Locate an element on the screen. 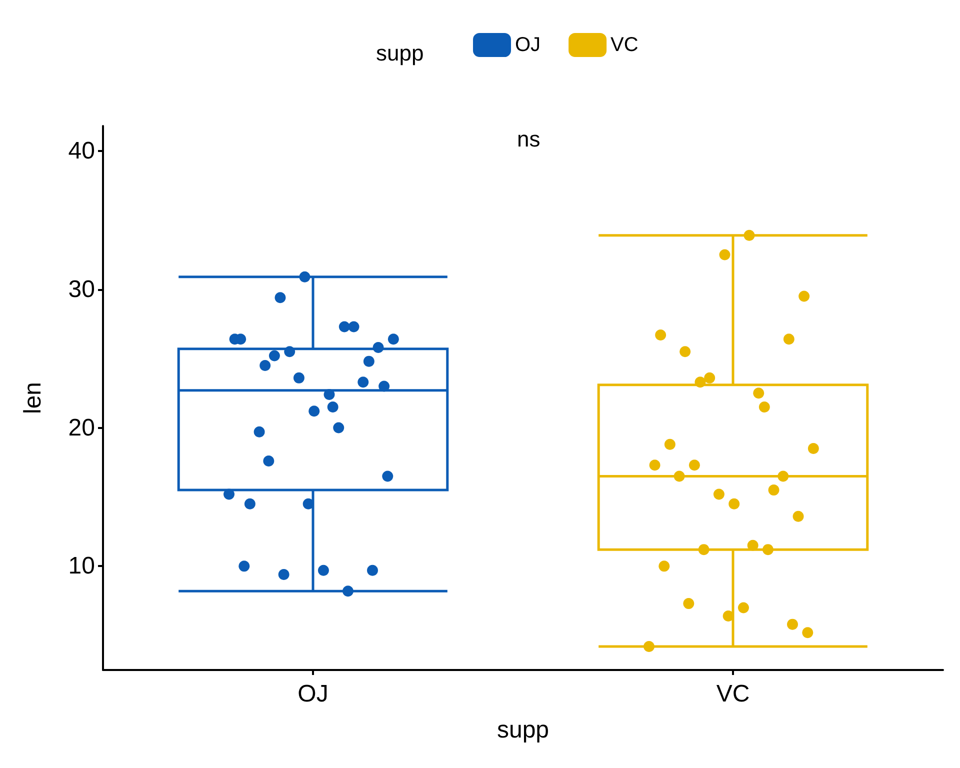 Image resolution: width=960 pixels, height=768 pixels. legend-label: OJ is located at coordinates (528, 45).